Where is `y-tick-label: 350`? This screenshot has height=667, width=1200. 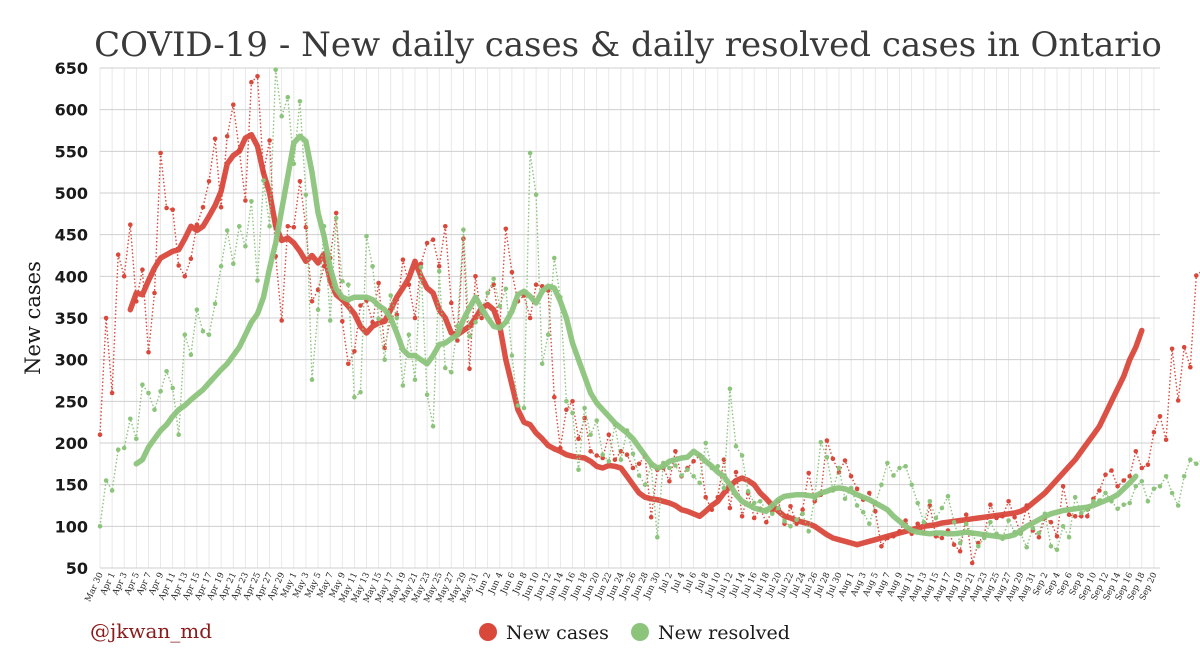
y-tick-label: 350 is located at coordinates (71, 318).